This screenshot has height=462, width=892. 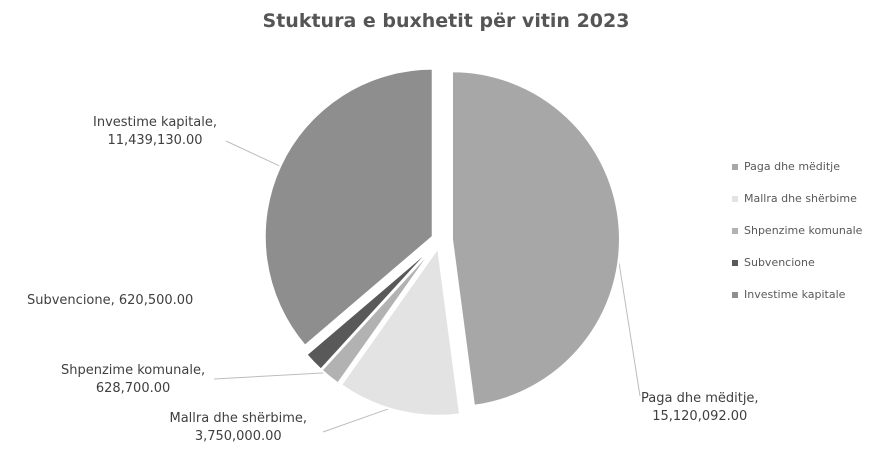 I want to click on chart-title: Stuktura e buxhetit për vitin 2023, so click(x=446, y=21).